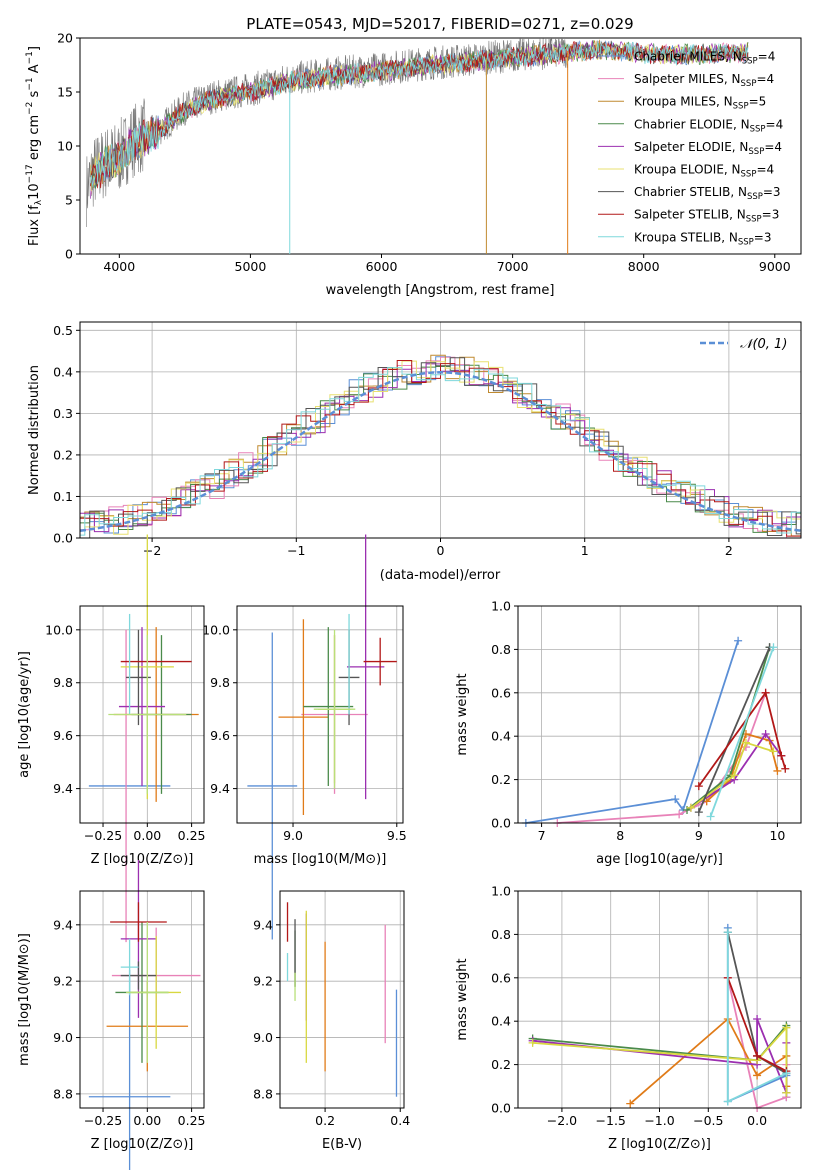  I want to click on y-tick-label: 10.0, so click(59, 629).